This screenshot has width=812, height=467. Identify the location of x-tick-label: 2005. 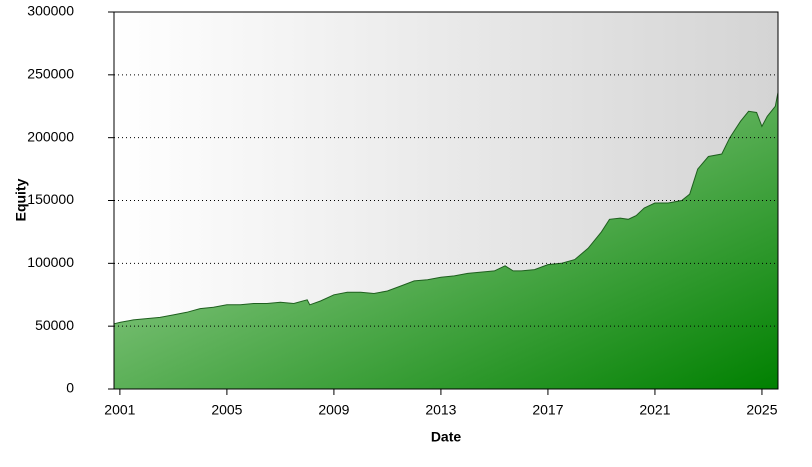
(226, 410).